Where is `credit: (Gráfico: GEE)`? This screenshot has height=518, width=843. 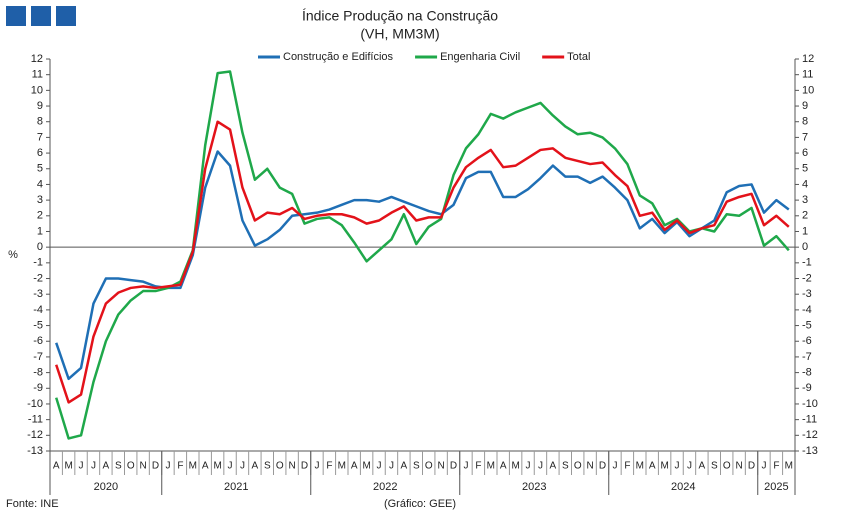
credit: (Gráfico: GEE) is located at coordinates (420, 504).